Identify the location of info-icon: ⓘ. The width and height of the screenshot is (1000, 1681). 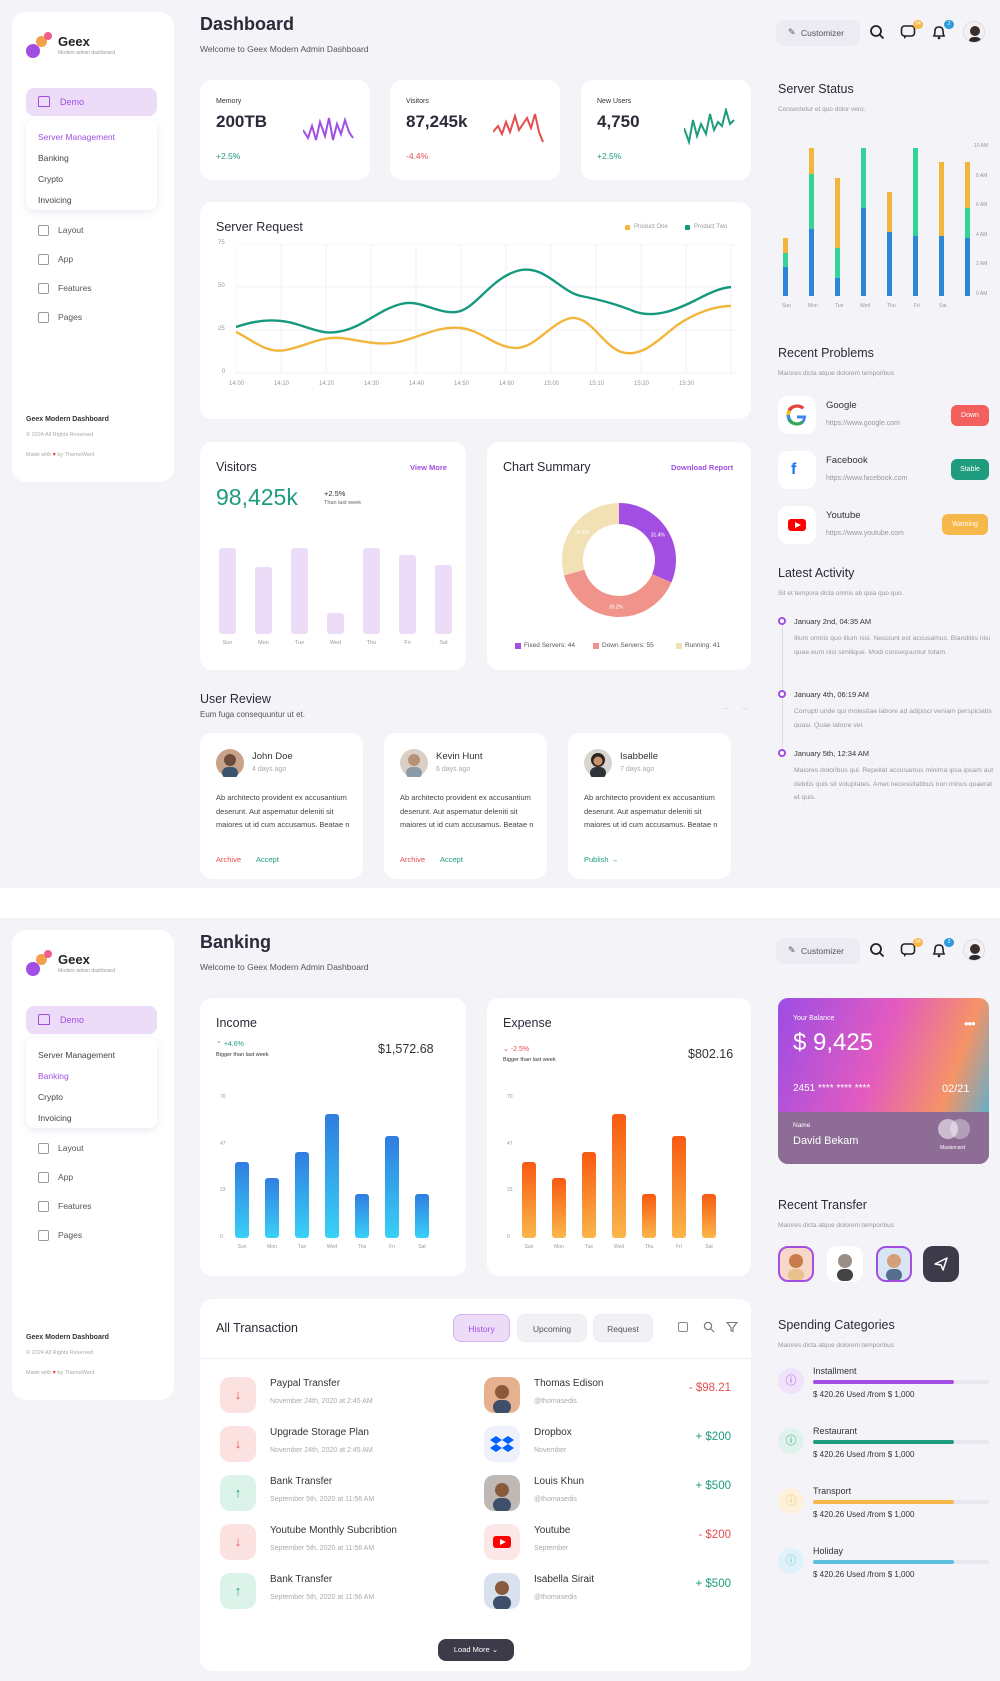
(791, 1441).